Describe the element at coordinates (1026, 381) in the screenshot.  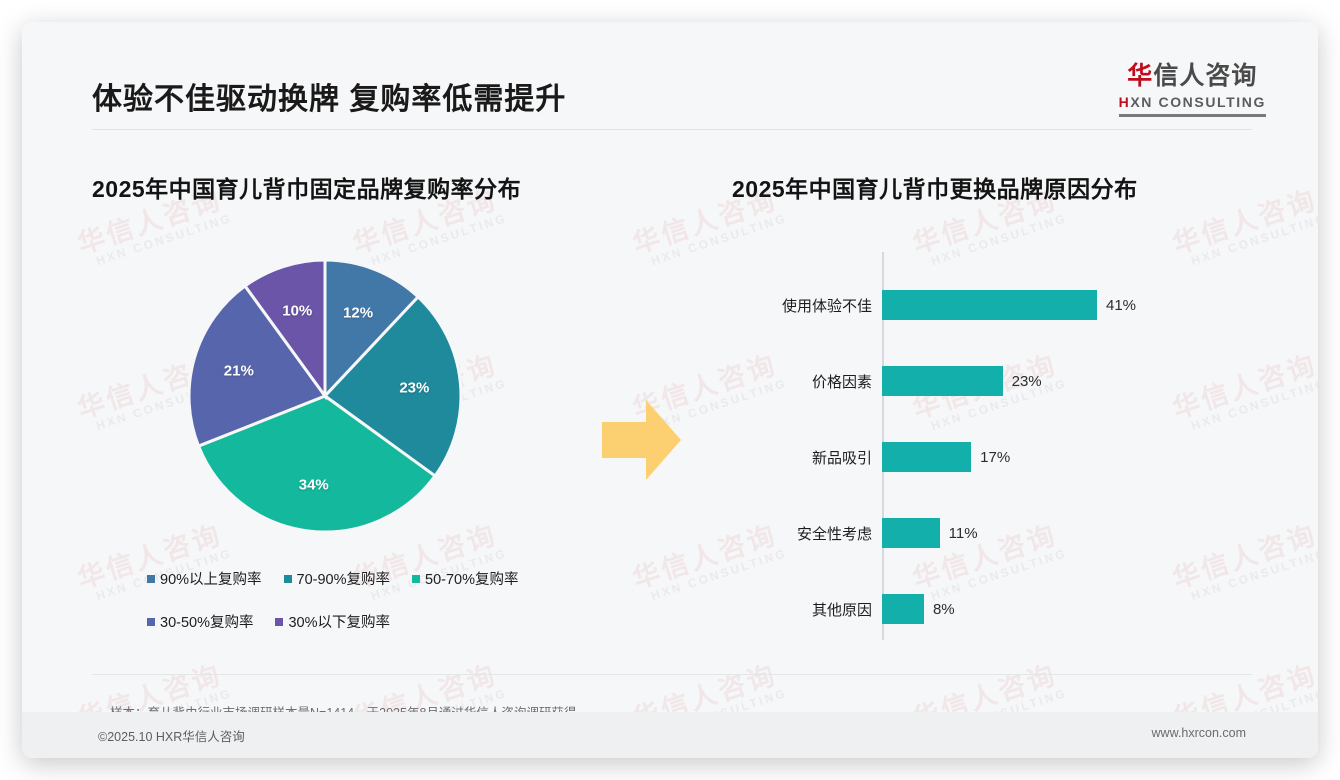
I see `bar-value-label: 23%` at that location.